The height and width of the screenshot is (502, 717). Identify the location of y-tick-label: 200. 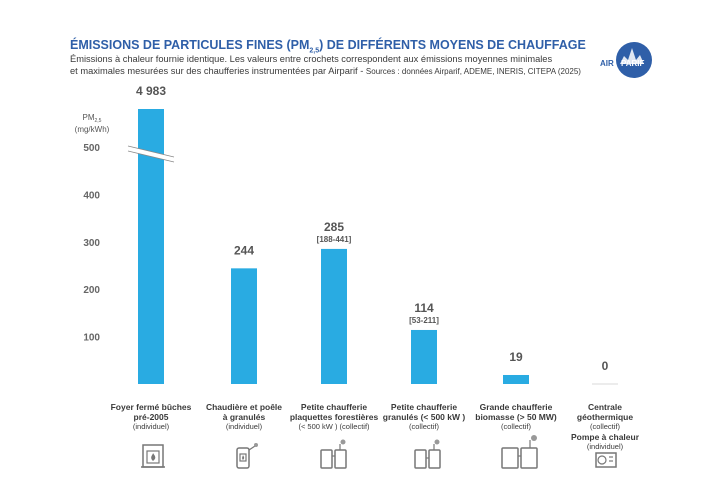
(91, 290).